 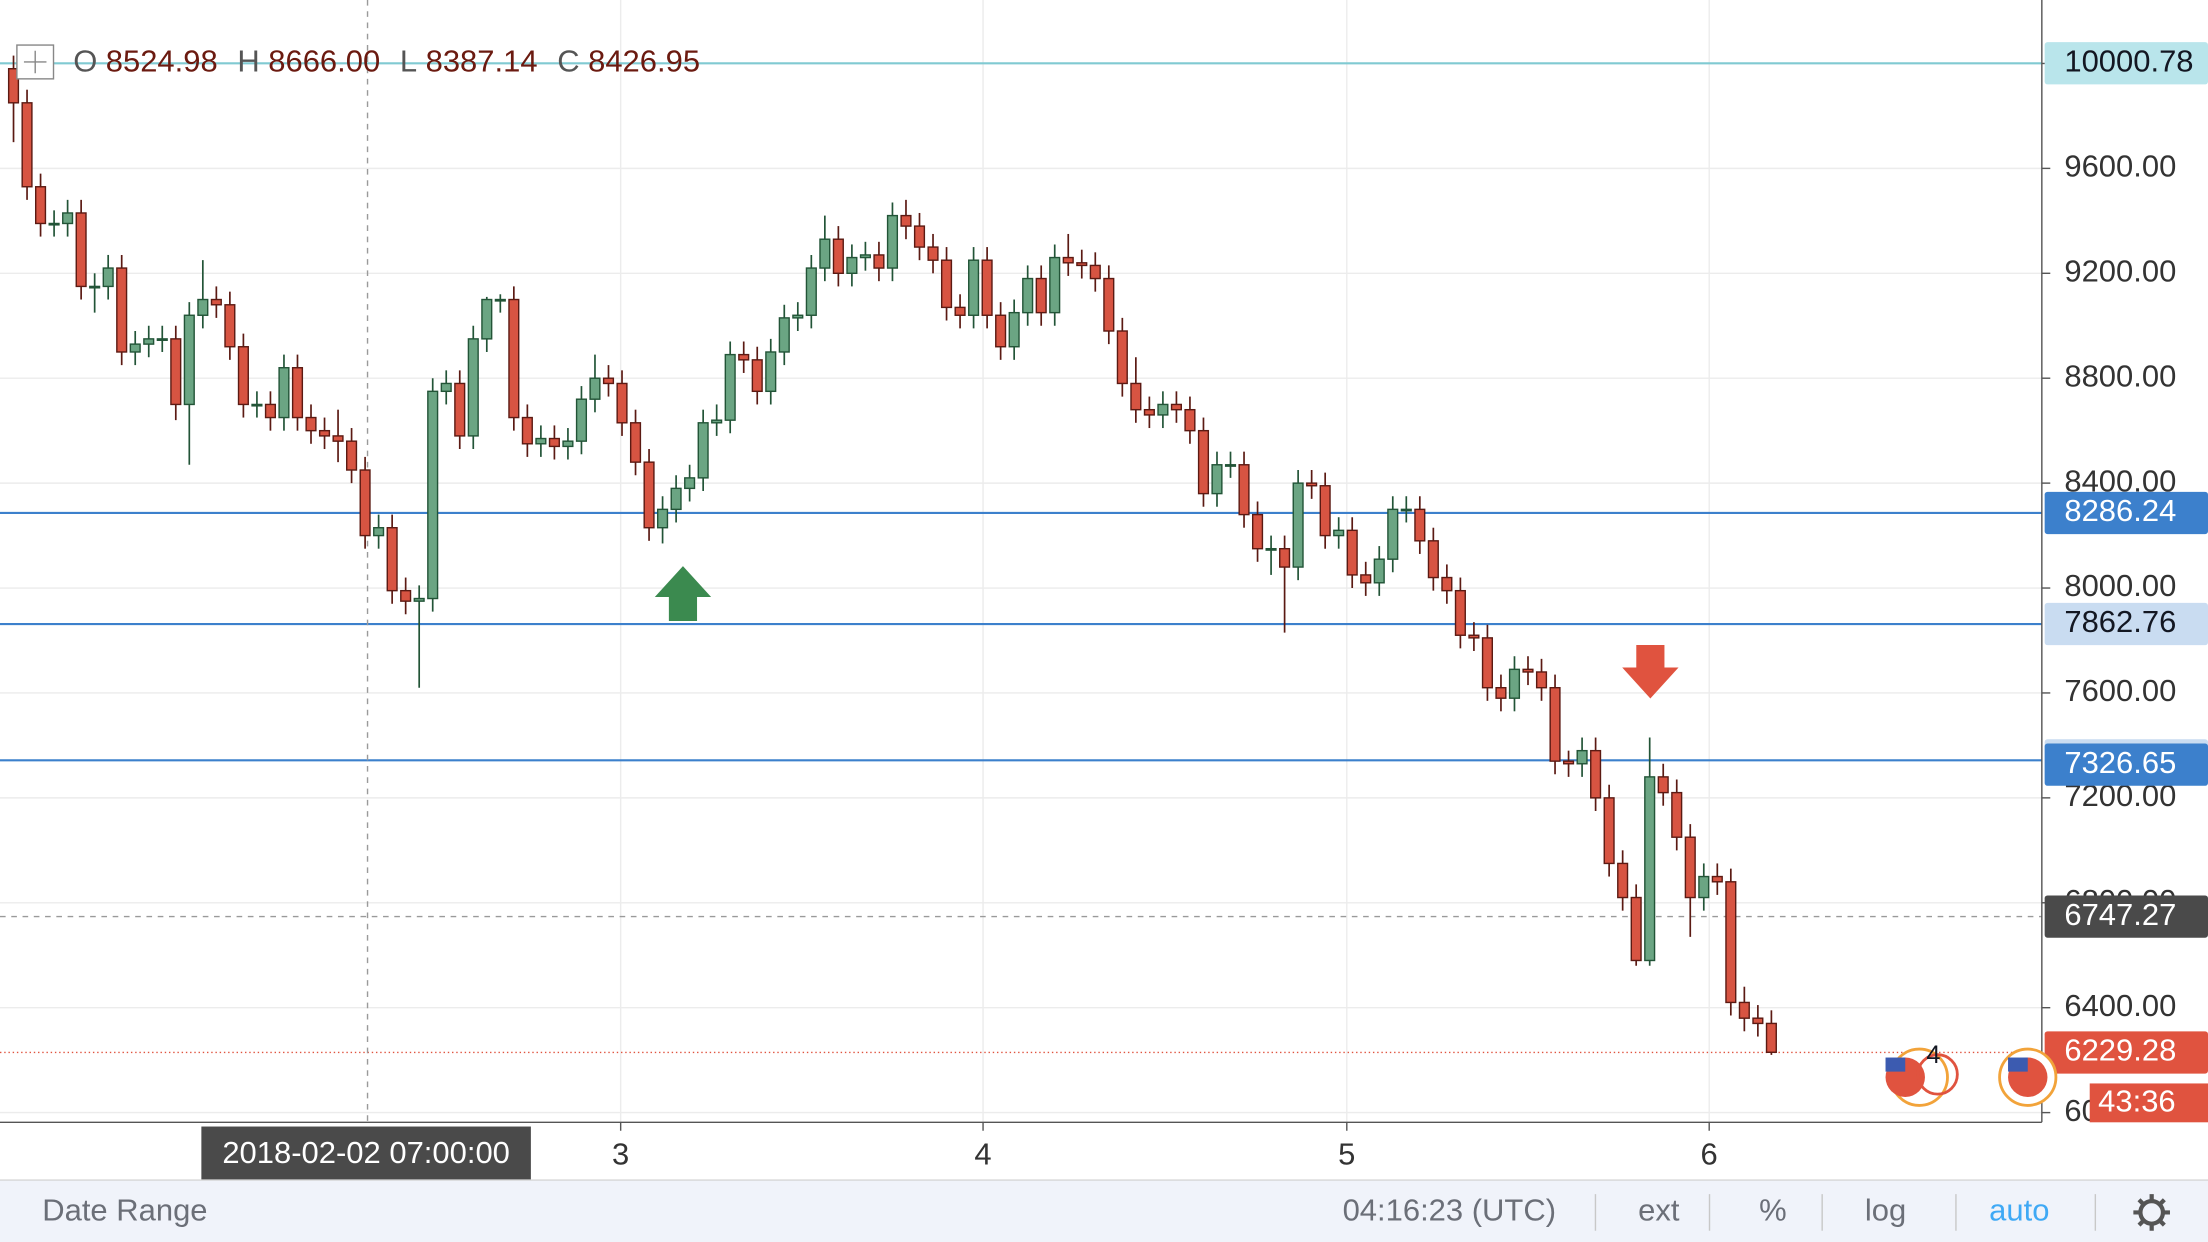 I want to click on x-tick-label: 4, so click(x=982, y=1153).